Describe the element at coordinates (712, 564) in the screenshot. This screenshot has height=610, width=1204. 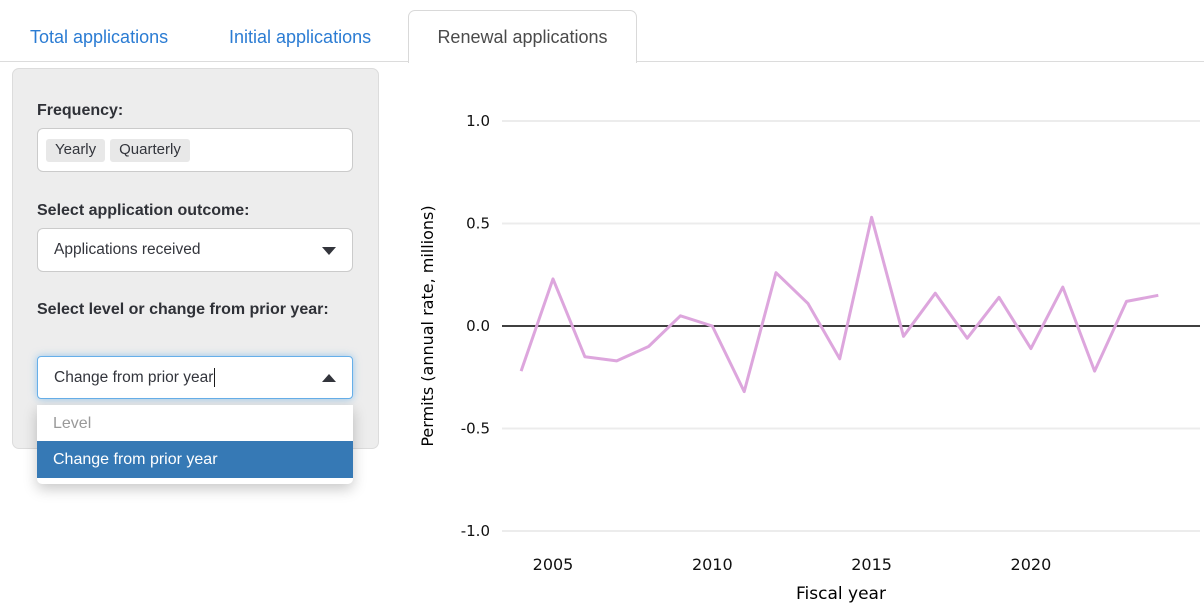
I see `x-tick-label: 2010` at that location.